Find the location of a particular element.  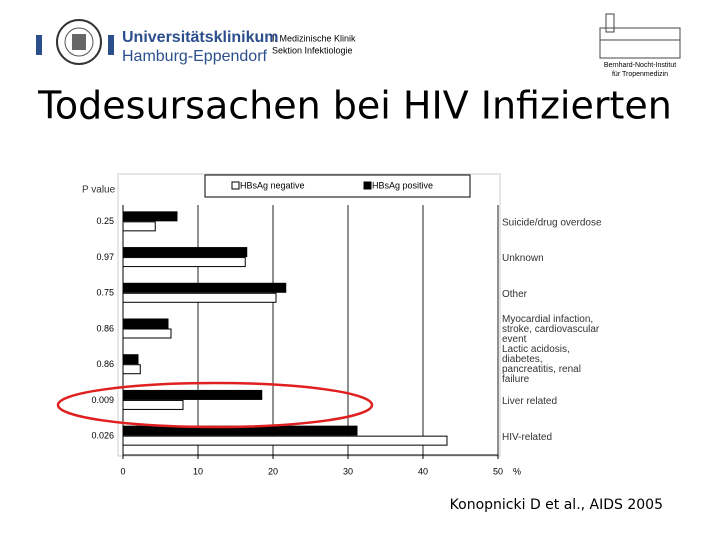

citation: Konopnicki D et al., AIDS 2005 is located at coordinates (556, 505).